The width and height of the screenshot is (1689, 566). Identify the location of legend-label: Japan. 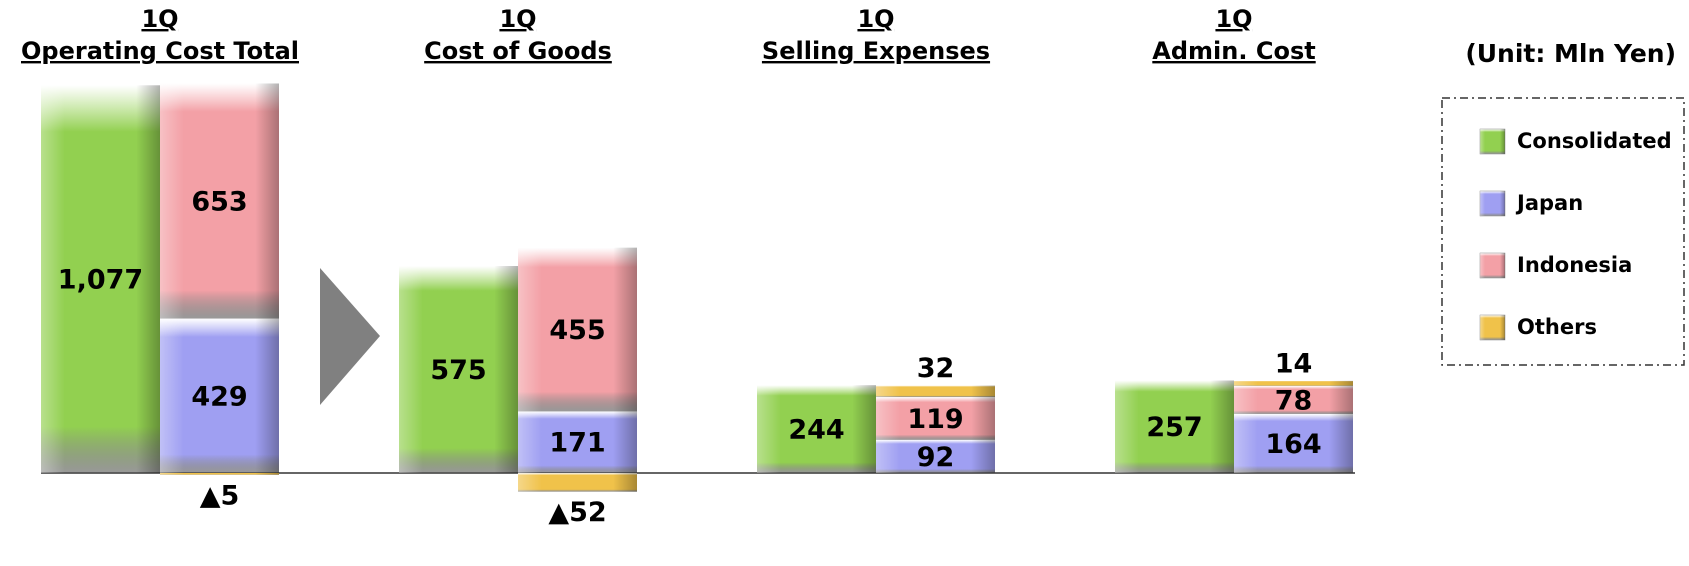
(1549, 203).